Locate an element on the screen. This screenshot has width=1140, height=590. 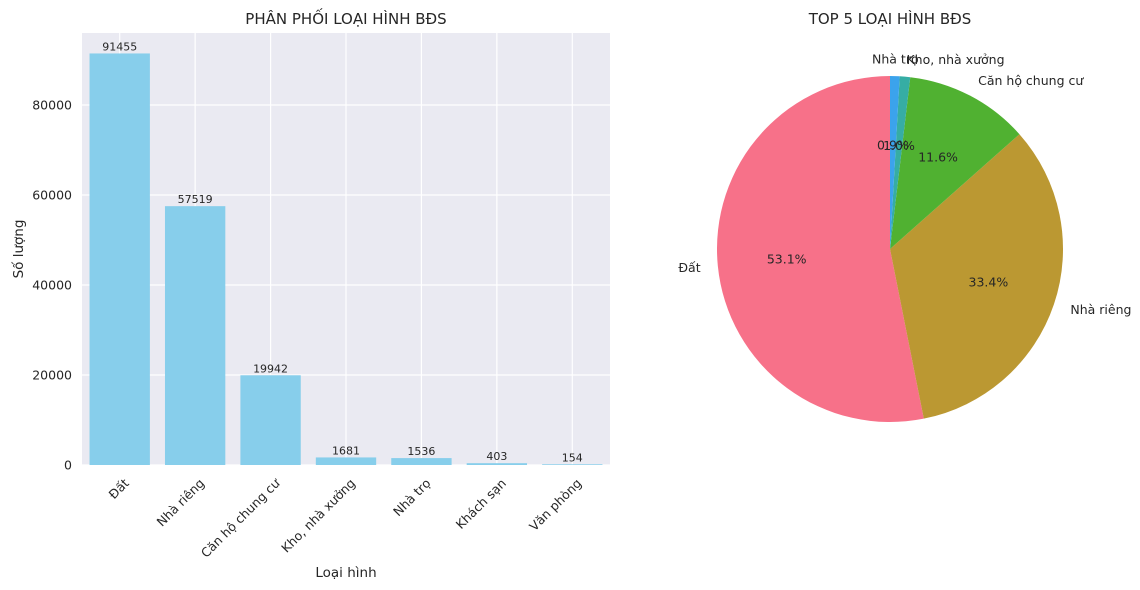
x-tick-label: Kho, nhà xưởng is located at coordinates (318, 516).